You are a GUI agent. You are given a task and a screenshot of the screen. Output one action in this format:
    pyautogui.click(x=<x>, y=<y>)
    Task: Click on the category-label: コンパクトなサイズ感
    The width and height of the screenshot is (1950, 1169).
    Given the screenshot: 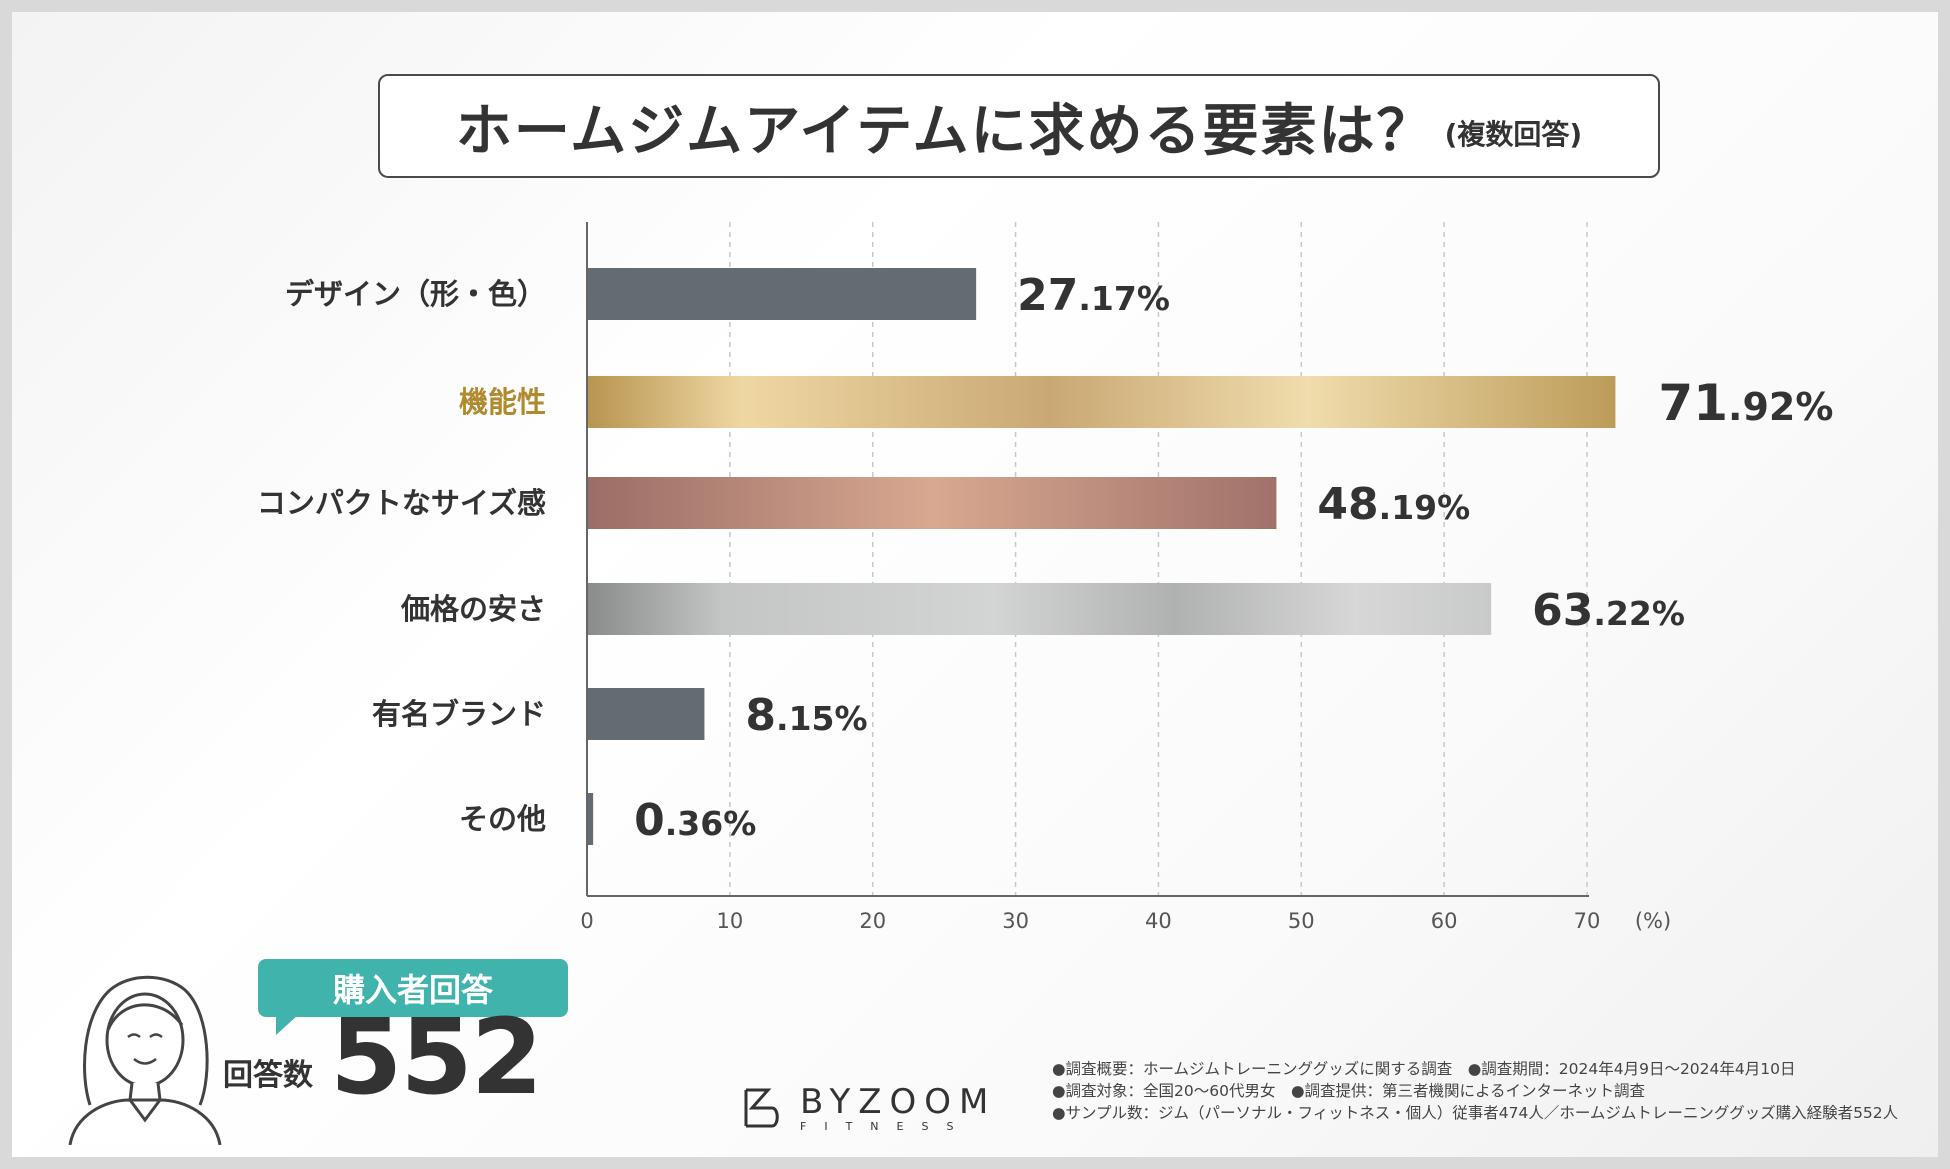 What is the action you would take?
    pyautogui.click(x=401, y=503)
    